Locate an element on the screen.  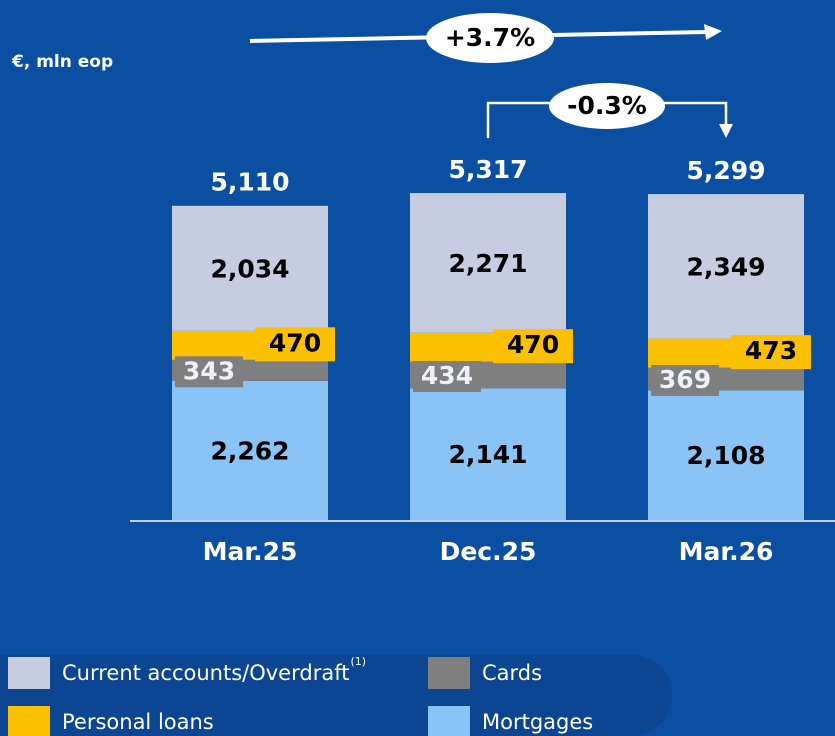
value-label: 473 is located at coordinates (771, 350).